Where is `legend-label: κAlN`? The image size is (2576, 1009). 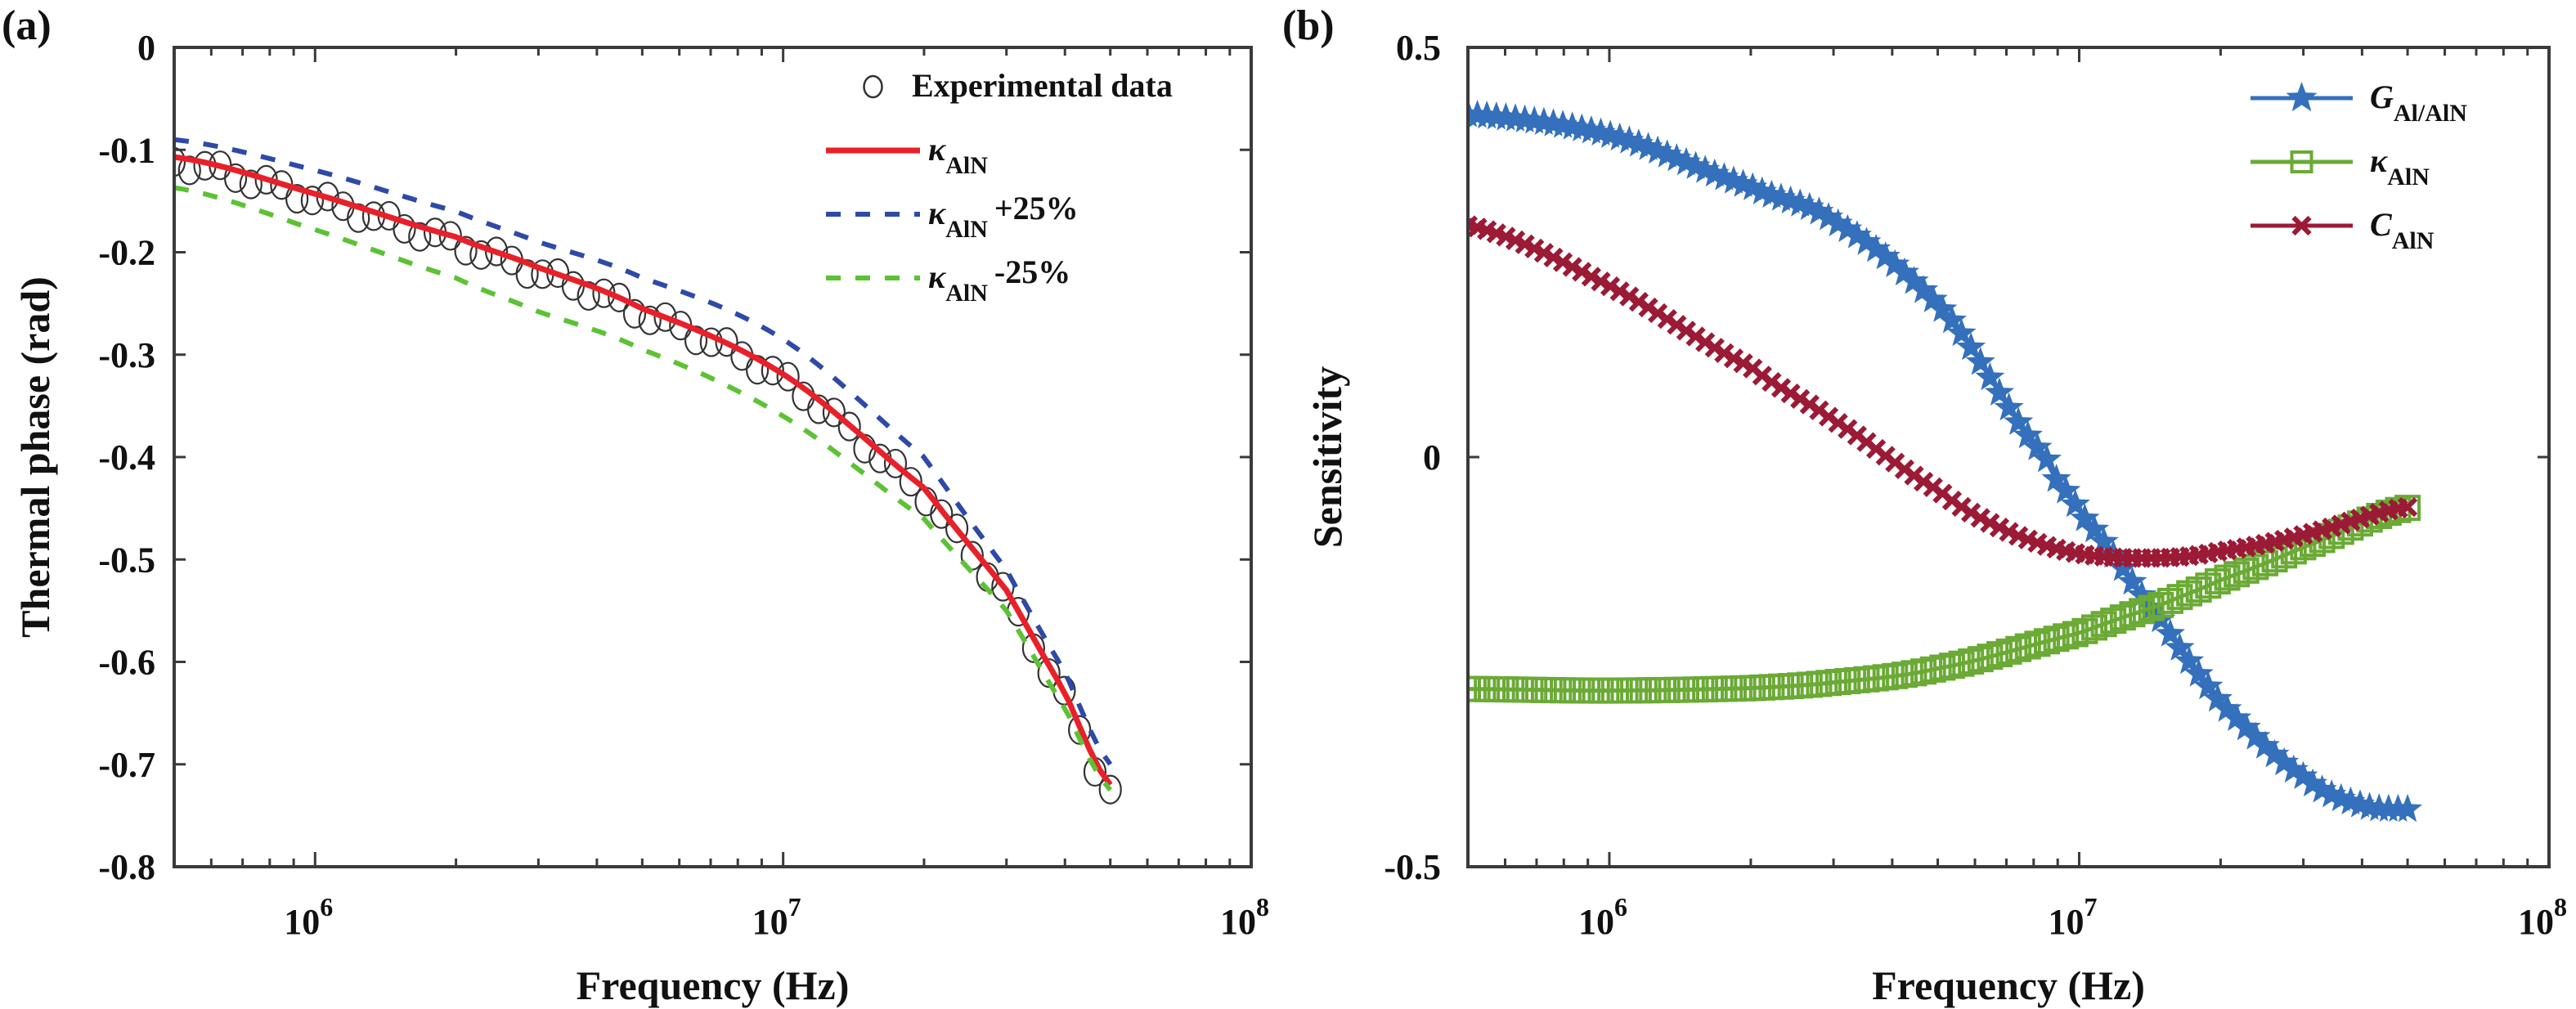 legend-label: κAlN is located at coordinates (958, 155).